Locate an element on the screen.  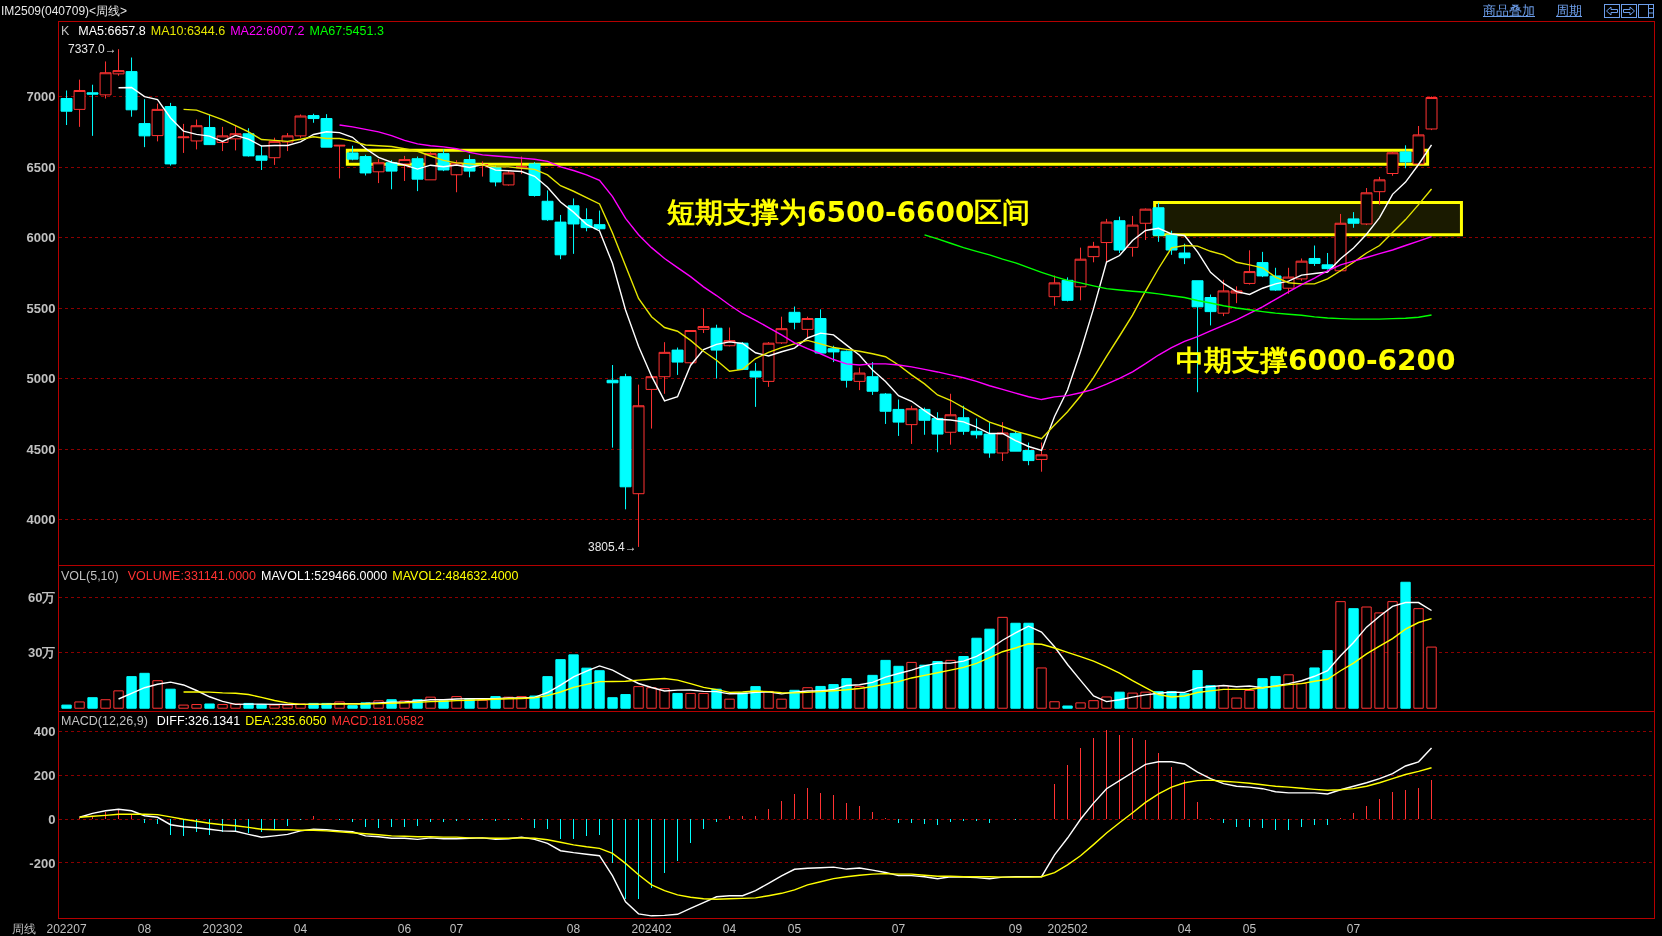
text: DIFF:326.1341 is located at coordinates (198, 721).